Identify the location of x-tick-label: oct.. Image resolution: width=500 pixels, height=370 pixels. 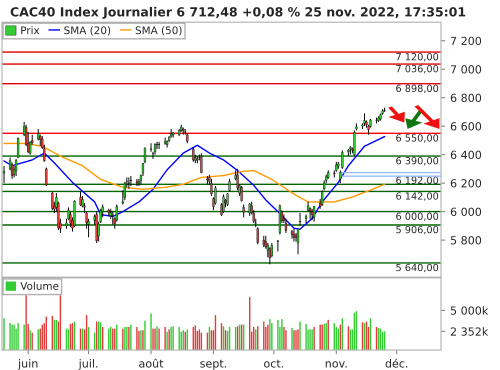
(274, 364).